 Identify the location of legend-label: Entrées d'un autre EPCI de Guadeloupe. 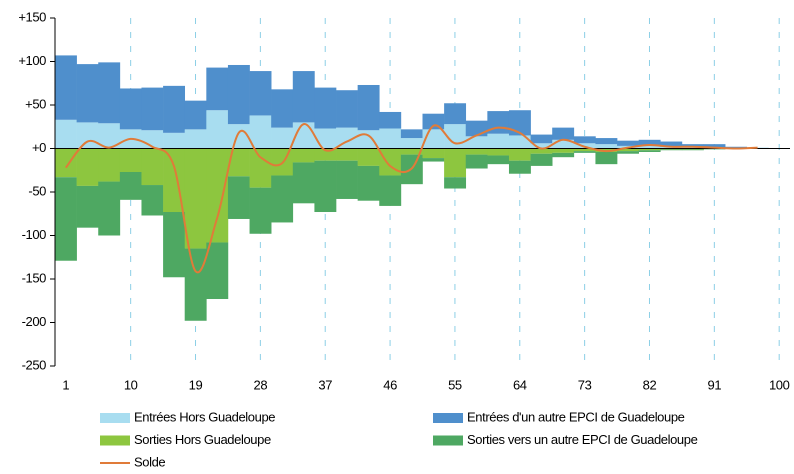
(576, 416).